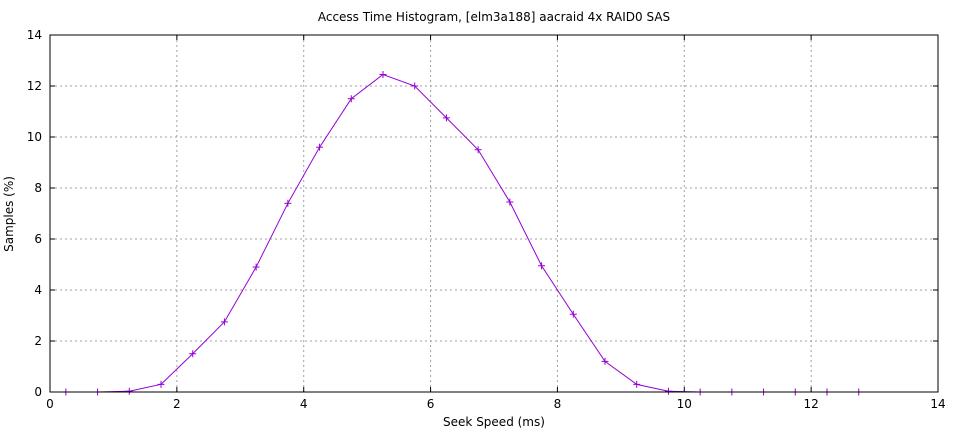  Describe the element at coordinates (34, 137) in the screenshot. I see `y-tick-label: 10` at that location.